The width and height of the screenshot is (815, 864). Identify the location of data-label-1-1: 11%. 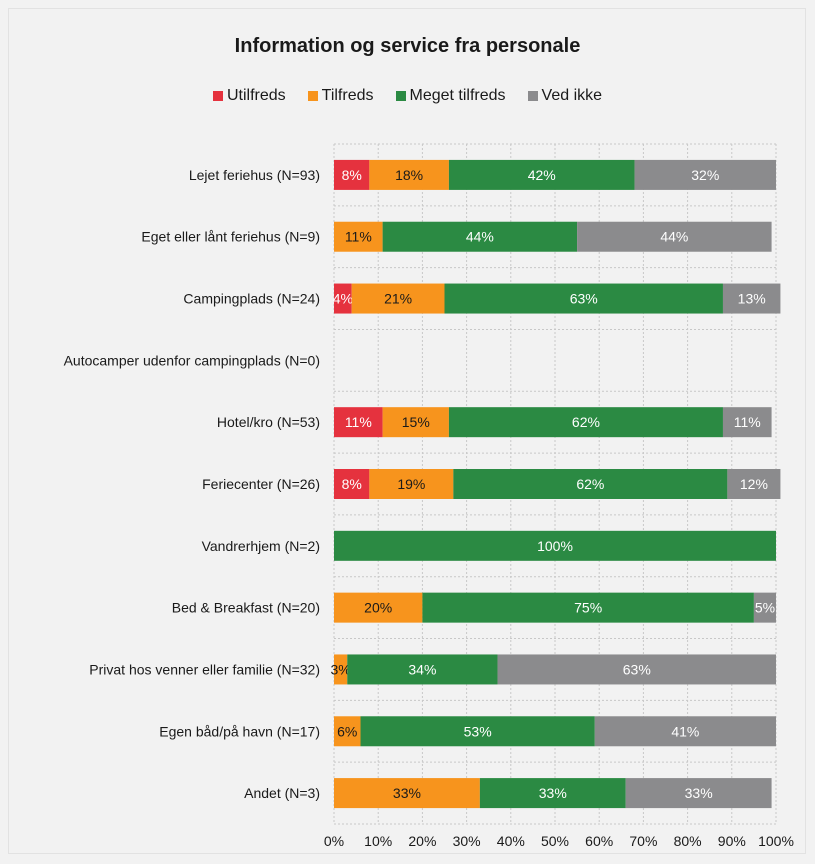
(358, 237).